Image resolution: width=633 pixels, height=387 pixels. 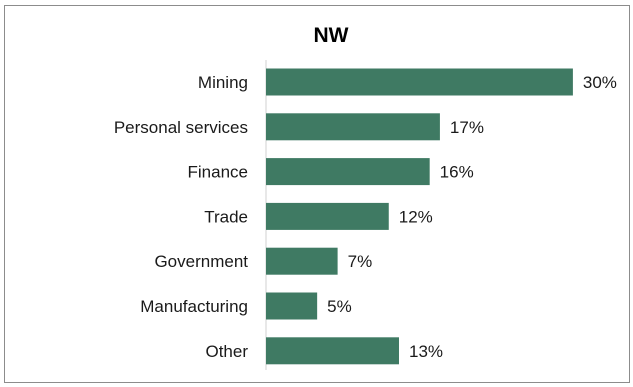 What do you see at coordinates (331, 35) in the screenshot?
I see `chart-title: NW` at bounding box center [331, 35].